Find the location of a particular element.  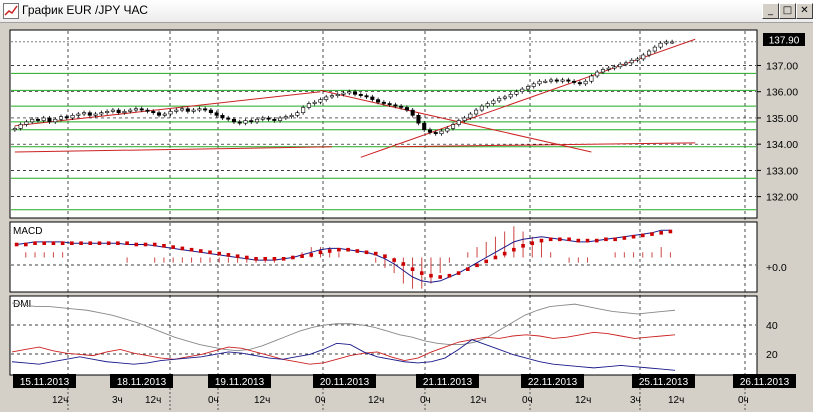

price-tick-label: 134.00 is located at coordinates (782, 145).